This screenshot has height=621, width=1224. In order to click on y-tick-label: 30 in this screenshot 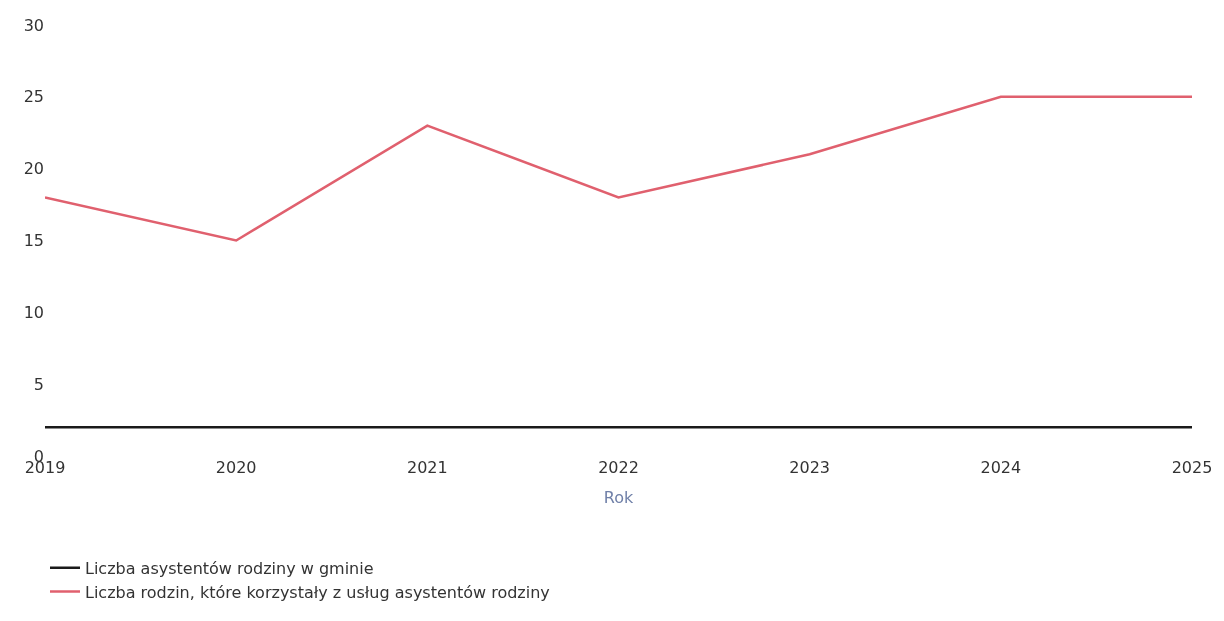, I will do `click(33, 25)`.